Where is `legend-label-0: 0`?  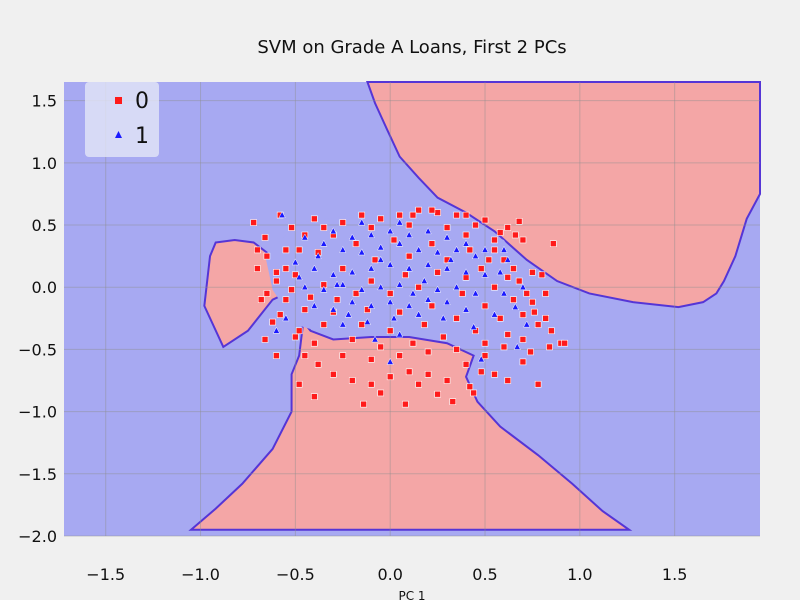
legend-label-0: 0 is located at coordinates (142, 101).